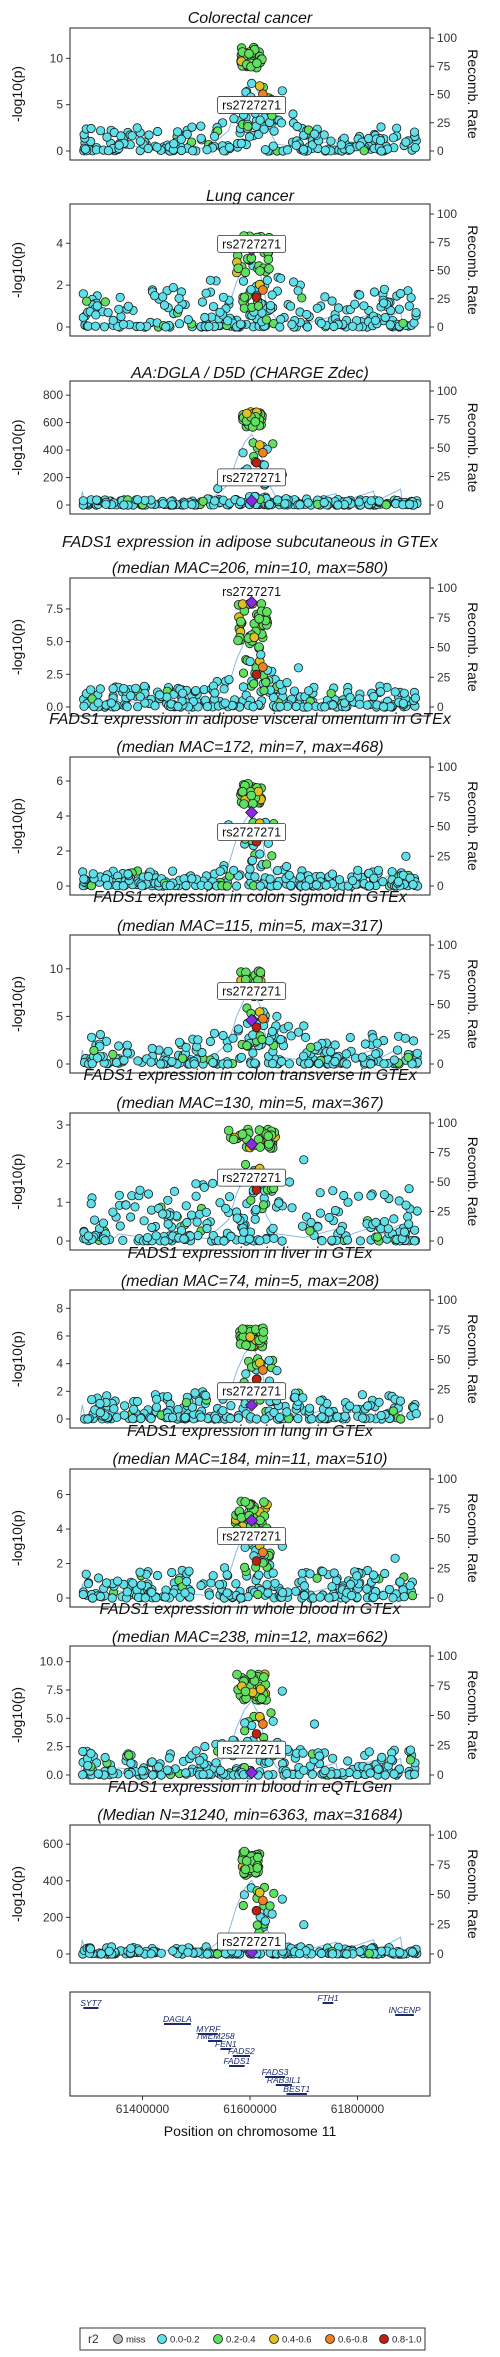 Image resolution: width=500 pixels, height=2357 pixels. I want to click on y-tick-label: 2.5, so click(54, 1747).